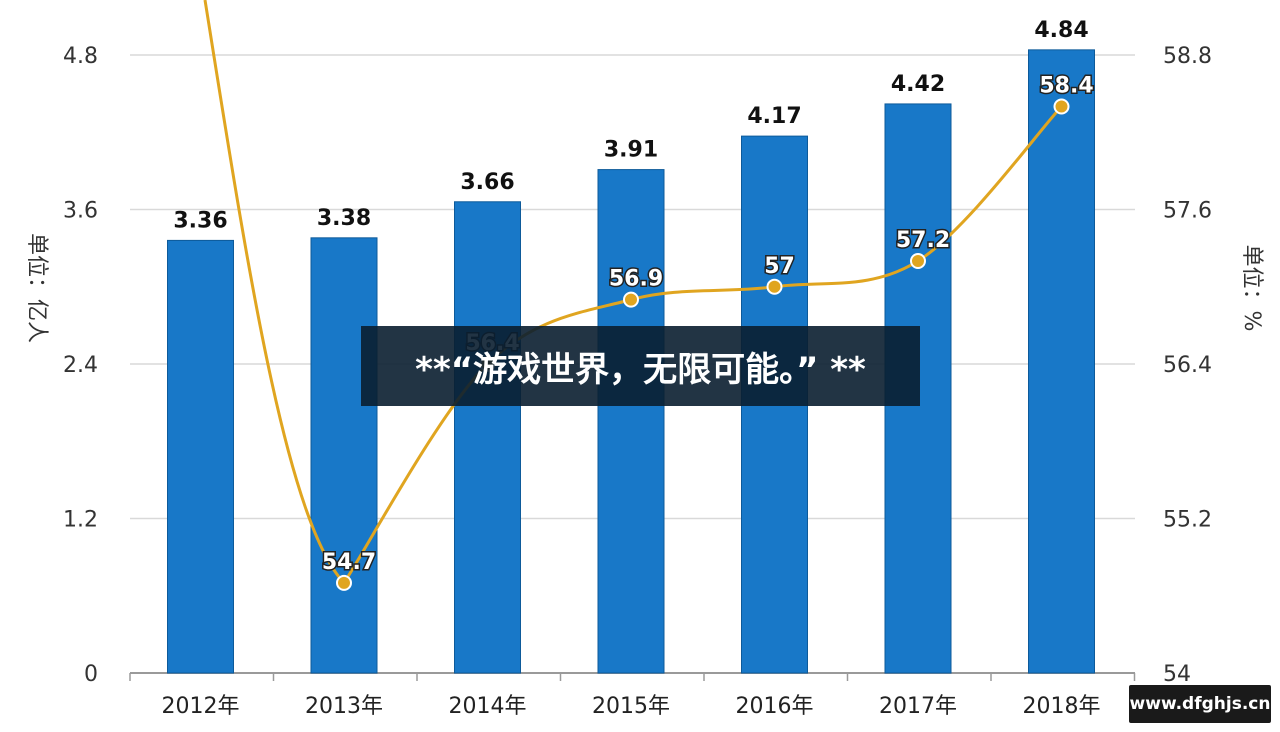 This screenshot has height=732, width=1280. I want to click on caption-banner: **“游戏世界，无限可能。” **, so click(640, 366).